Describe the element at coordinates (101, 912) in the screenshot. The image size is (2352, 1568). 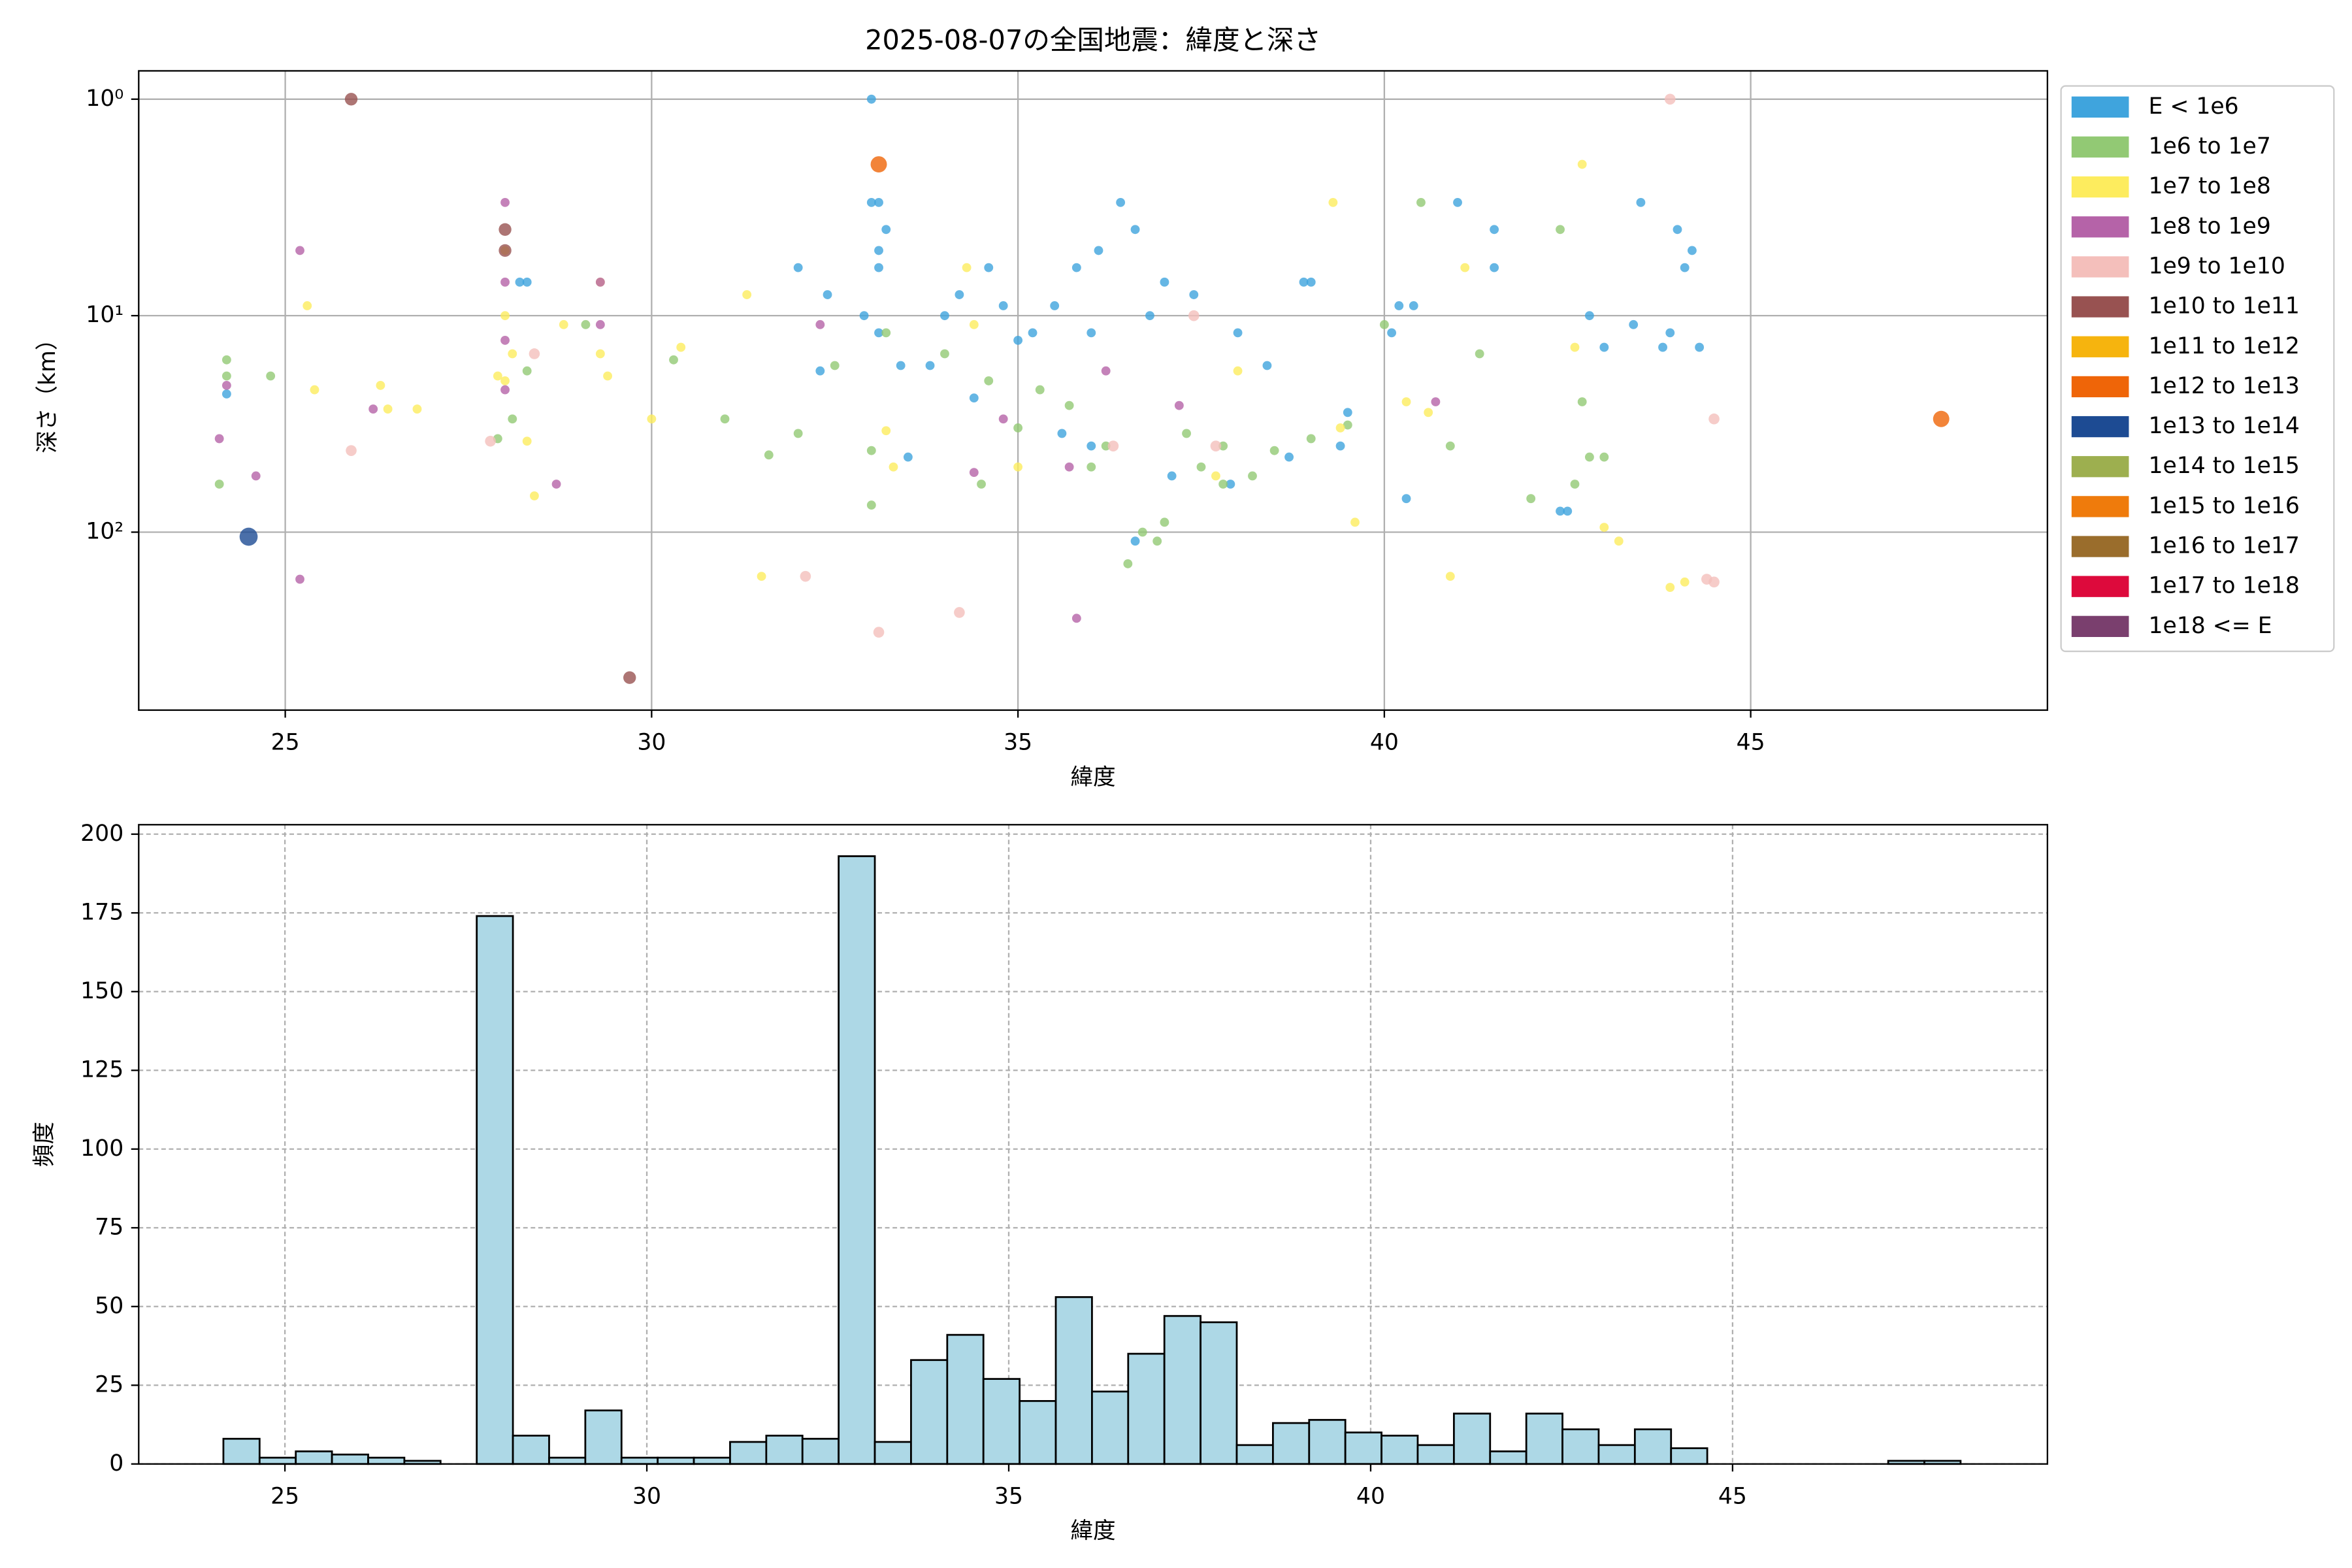
I see `y-tick-label: 175` at that location.